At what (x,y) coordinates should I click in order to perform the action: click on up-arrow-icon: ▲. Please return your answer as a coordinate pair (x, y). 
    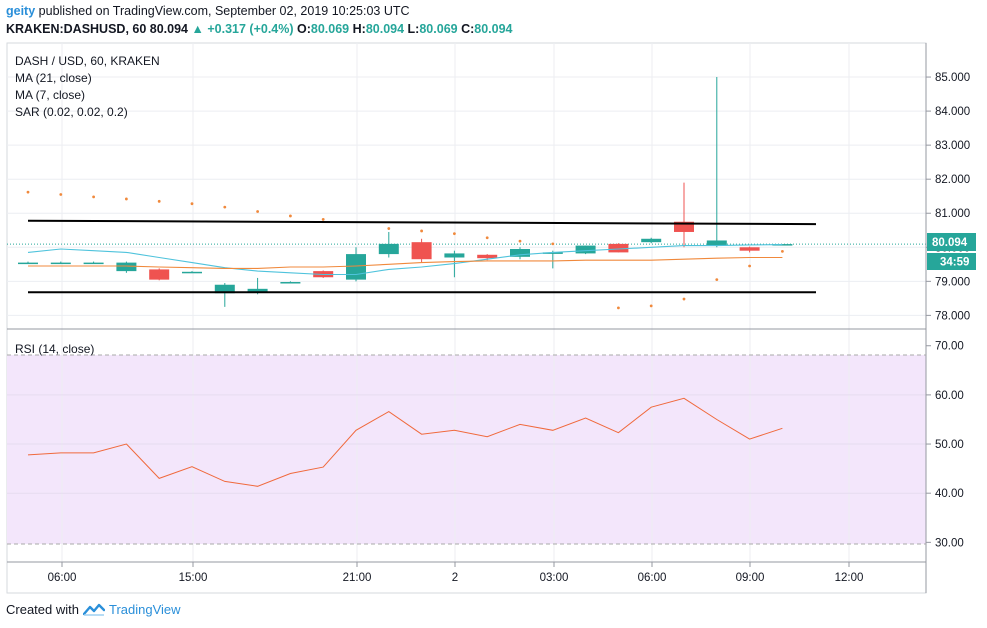
    Looking at the image, I should click on (197, 29).